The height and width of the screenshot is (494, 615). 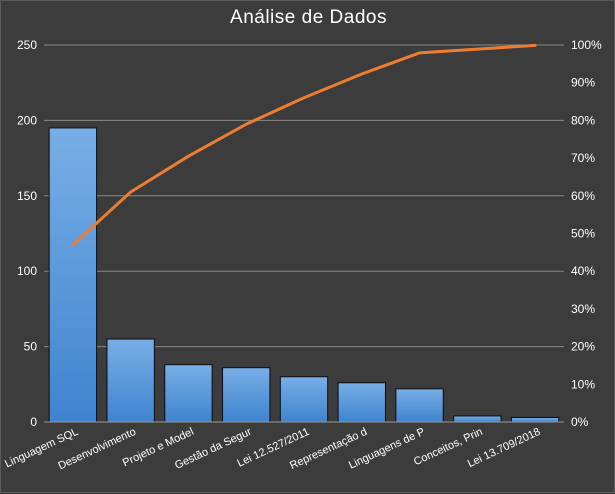 I want to click on right-axis: 0% 10% 20% 30% 40% 50% 60% 70% 80% 90% 100%, so click(x=586, y=233).